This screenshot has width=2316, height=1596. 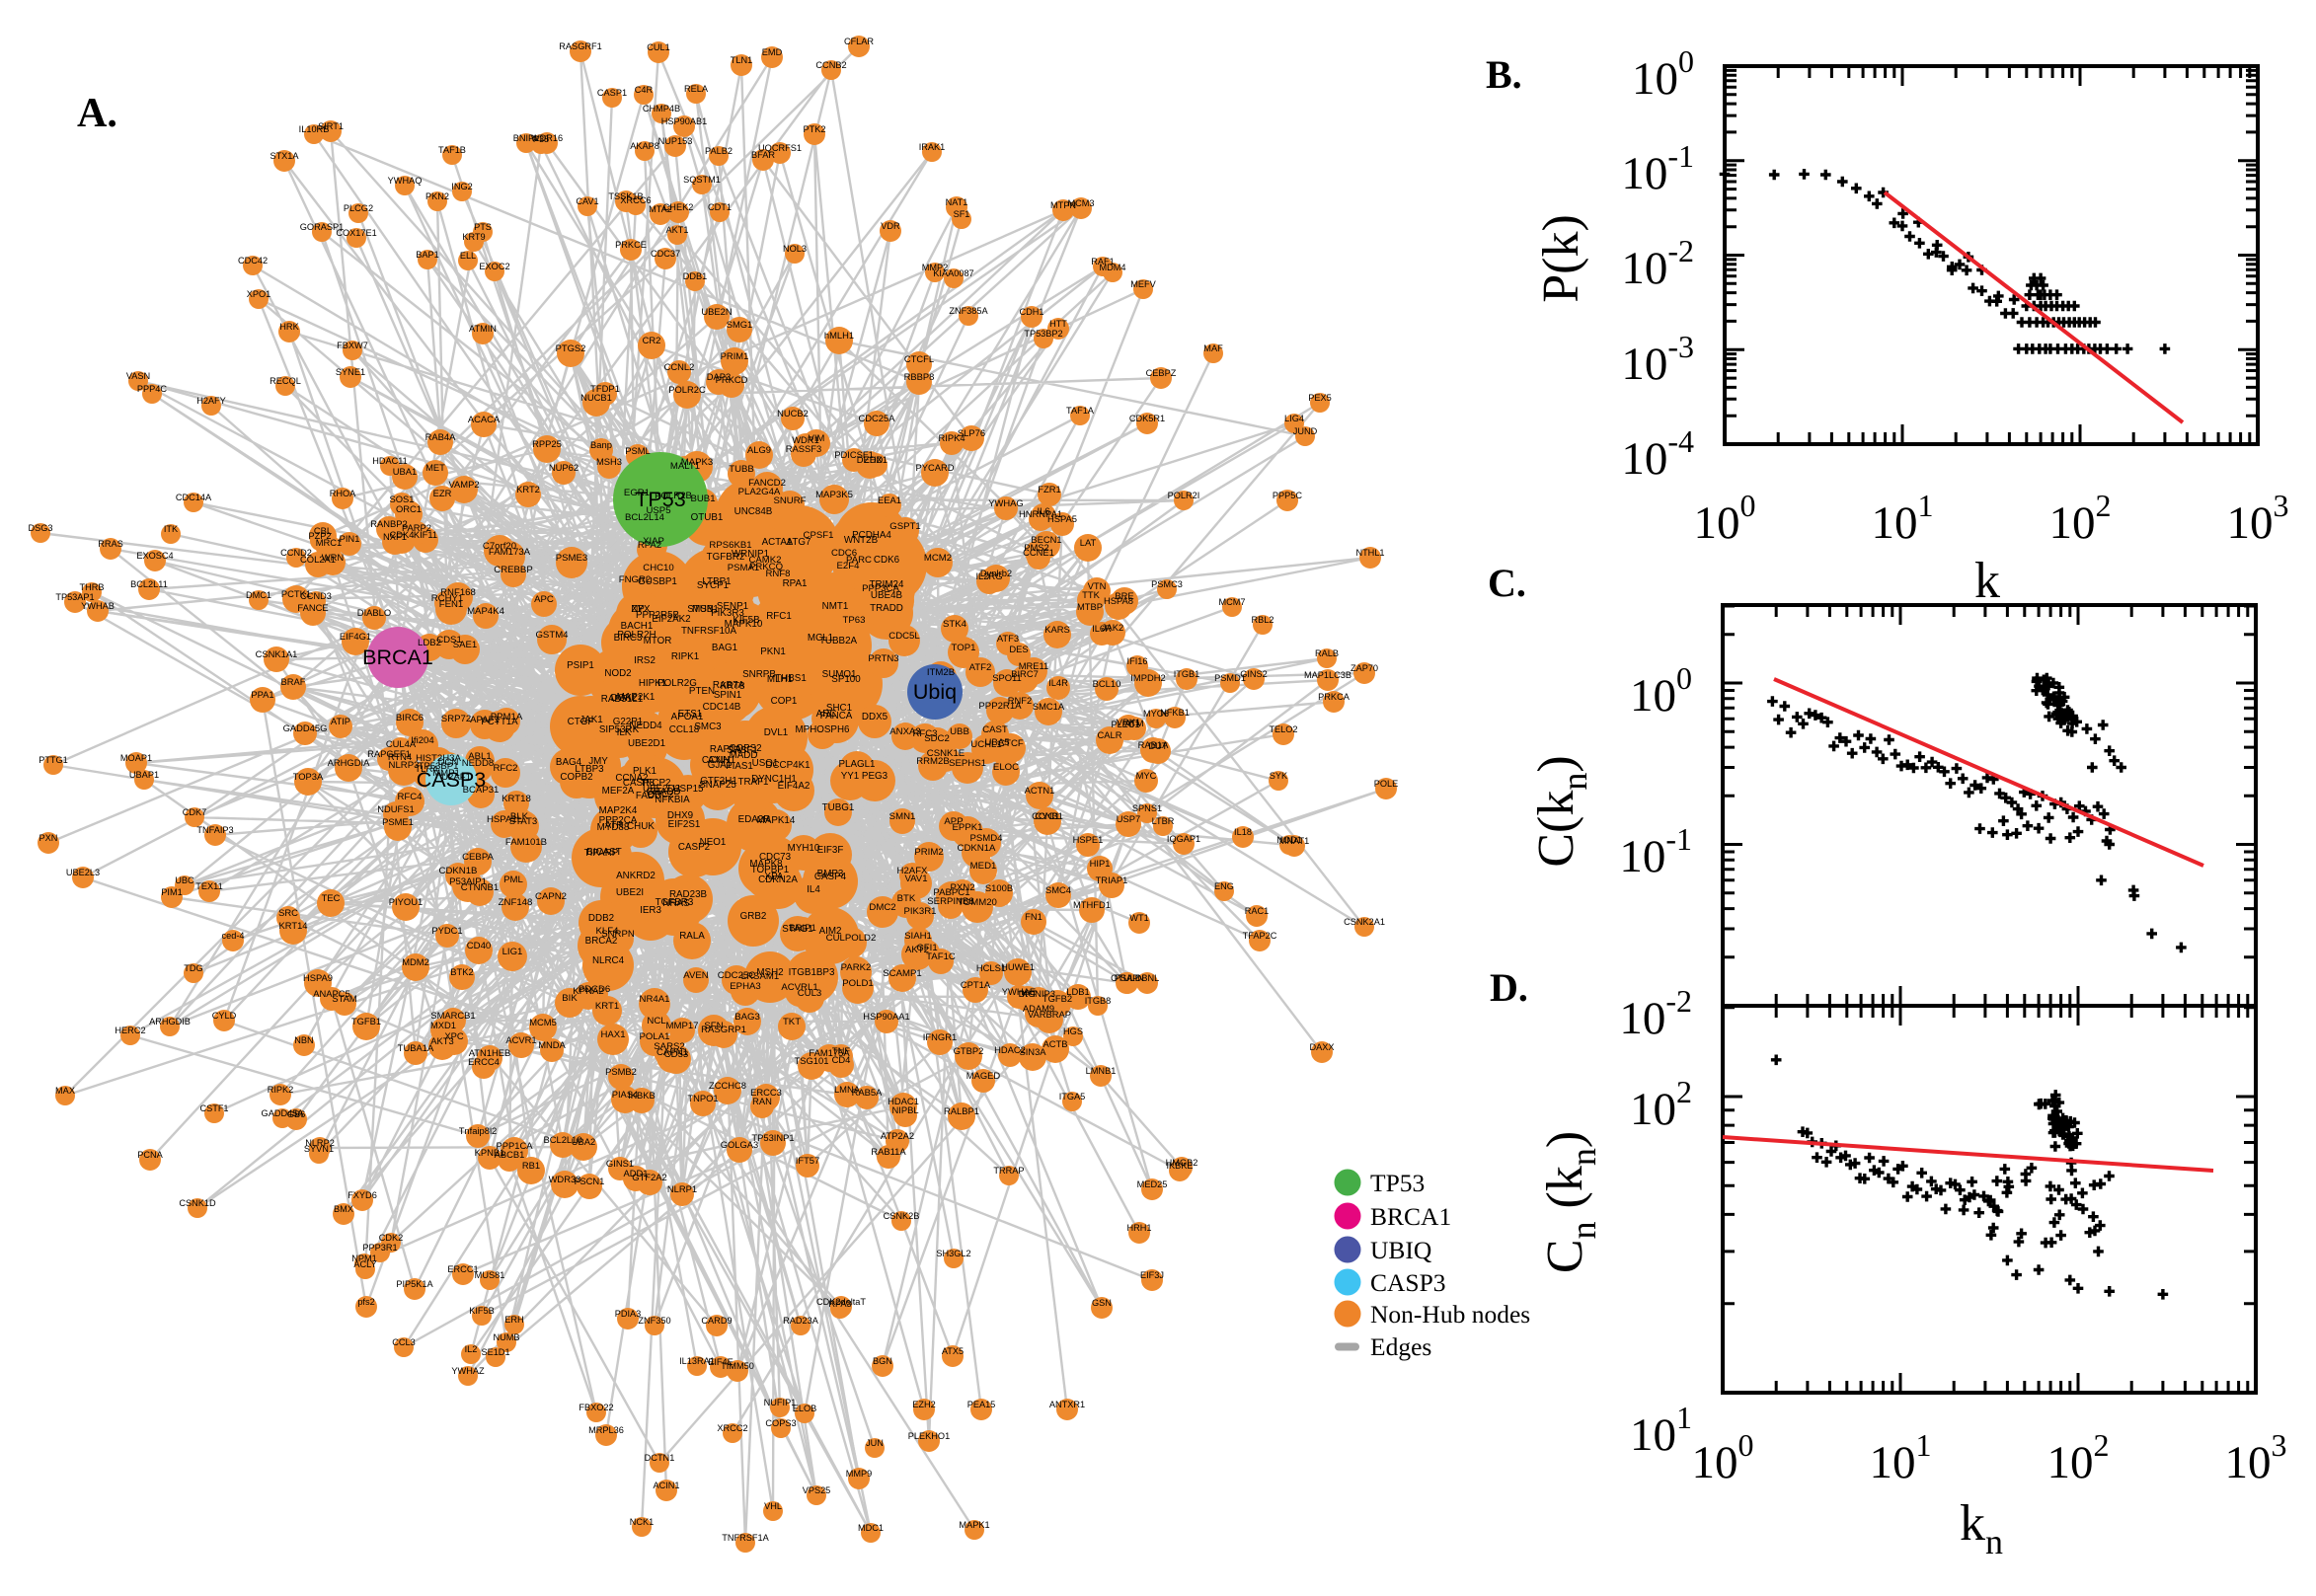 I want to click on svg-text: HIP1, so click(x=1100, y=863).